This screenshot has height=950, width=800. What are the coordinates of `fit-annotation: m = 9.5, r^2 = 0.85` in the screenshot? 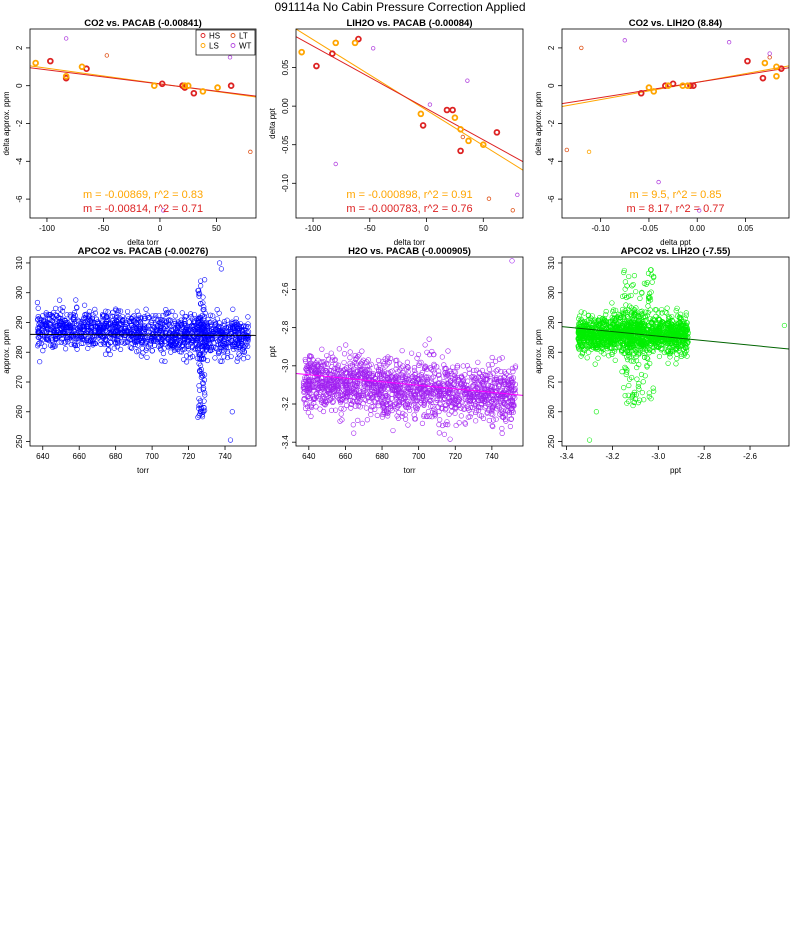 It's located at (676, 195).